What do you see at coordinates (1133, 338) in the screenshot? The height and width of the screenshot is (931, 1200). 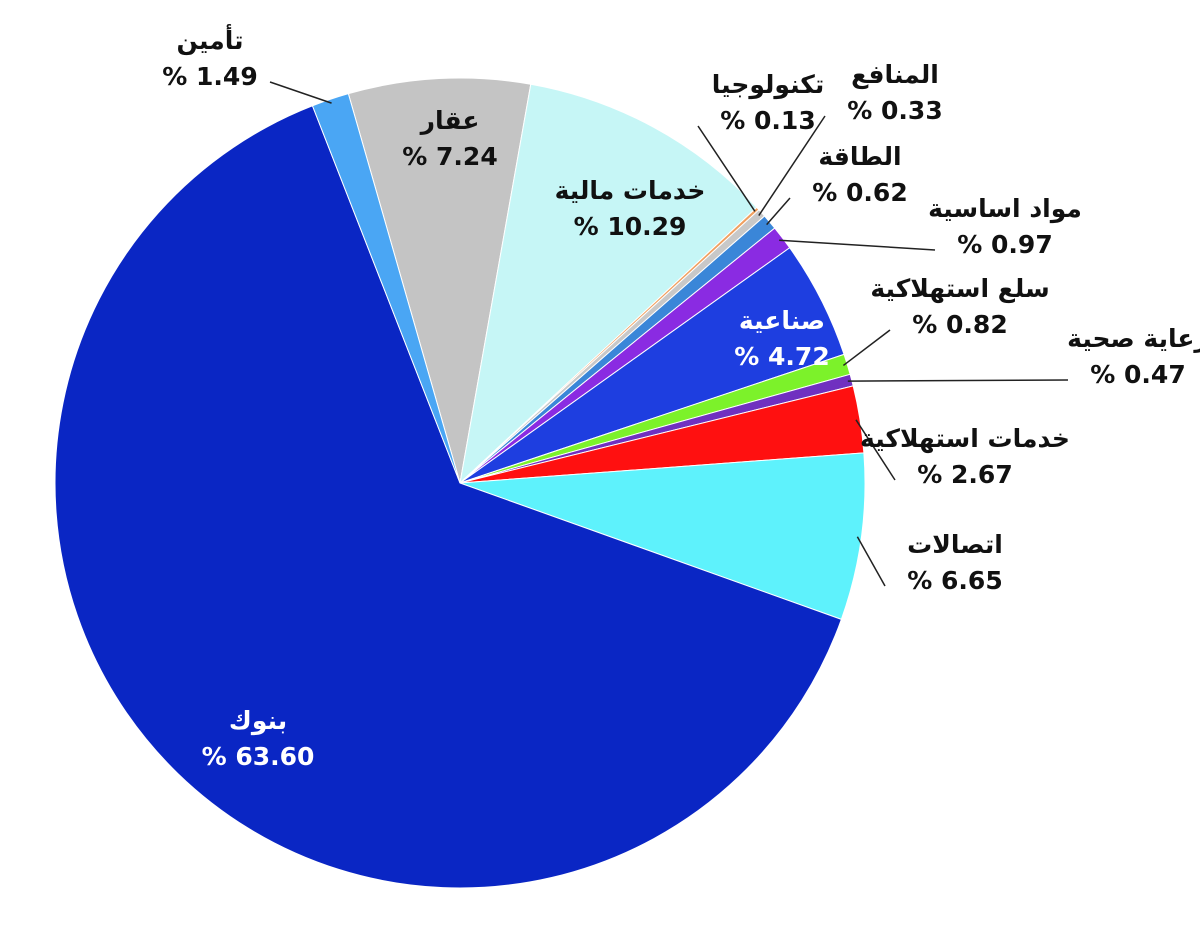 I see `slice-label: رعاية صحية` at bounding box center [1133, 338].